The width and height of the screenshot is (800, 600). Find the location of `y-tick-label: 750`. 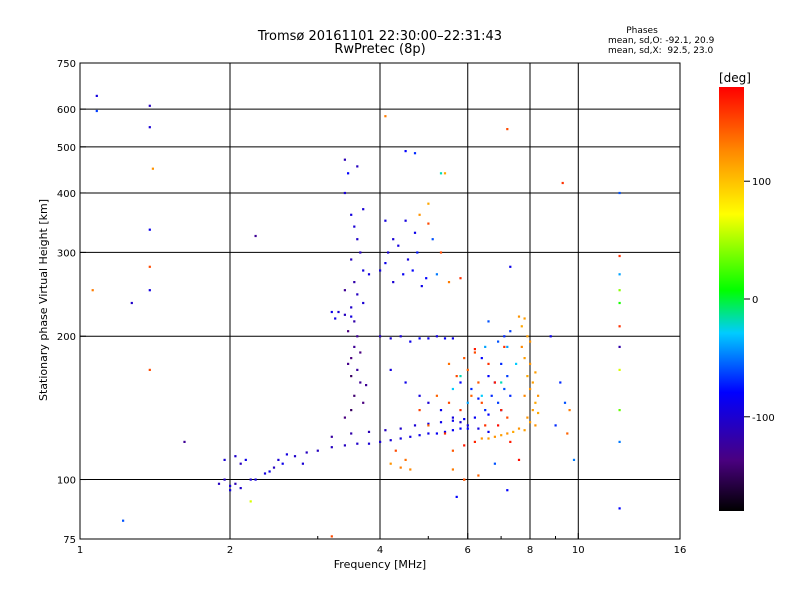

y-tick-label: 750 is located at coordinates (66, 64).